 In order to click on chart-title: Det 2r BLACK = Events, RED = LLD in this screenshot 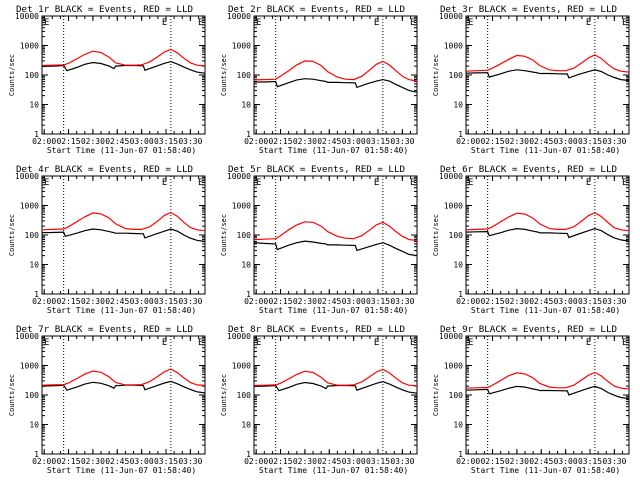, I will do `click(316, 9)`.